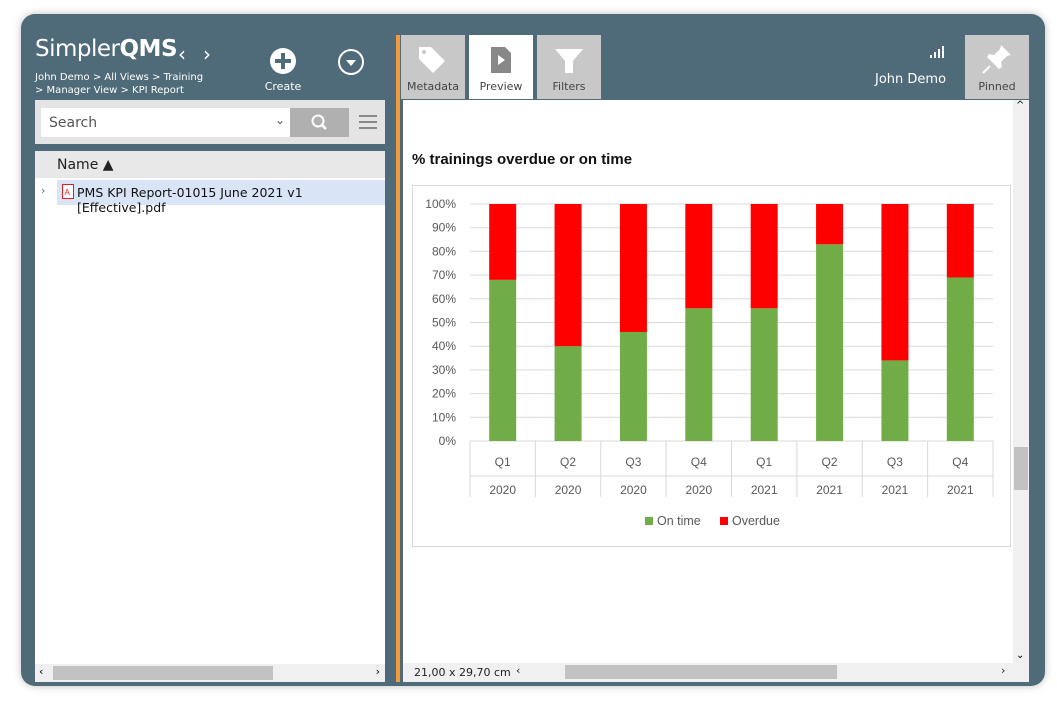 Image resolution: width=1057 pixels, height=701 pixels. What do you see at coordinates (1021, 381) in the screenshot?
I see `vertical-scrollbar: ^ ⌄` at bounding box center [1021, 381].